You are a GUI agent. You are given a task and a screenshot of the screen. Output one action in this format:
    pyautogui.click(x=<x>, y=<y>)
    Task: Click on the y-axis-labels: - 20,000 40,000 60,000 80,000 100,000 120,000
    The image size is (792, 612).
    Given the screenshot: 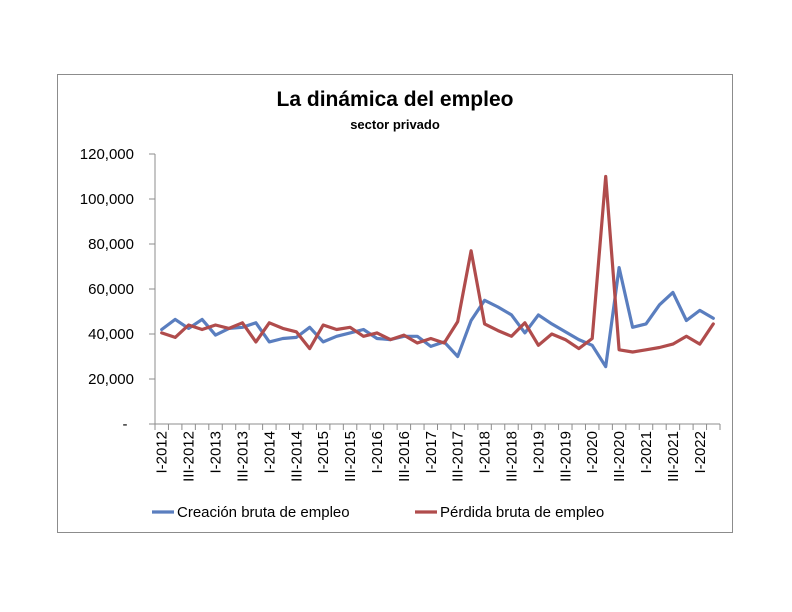 What is the action you would take?
    pyautogui.click(x=107, y=289)
    